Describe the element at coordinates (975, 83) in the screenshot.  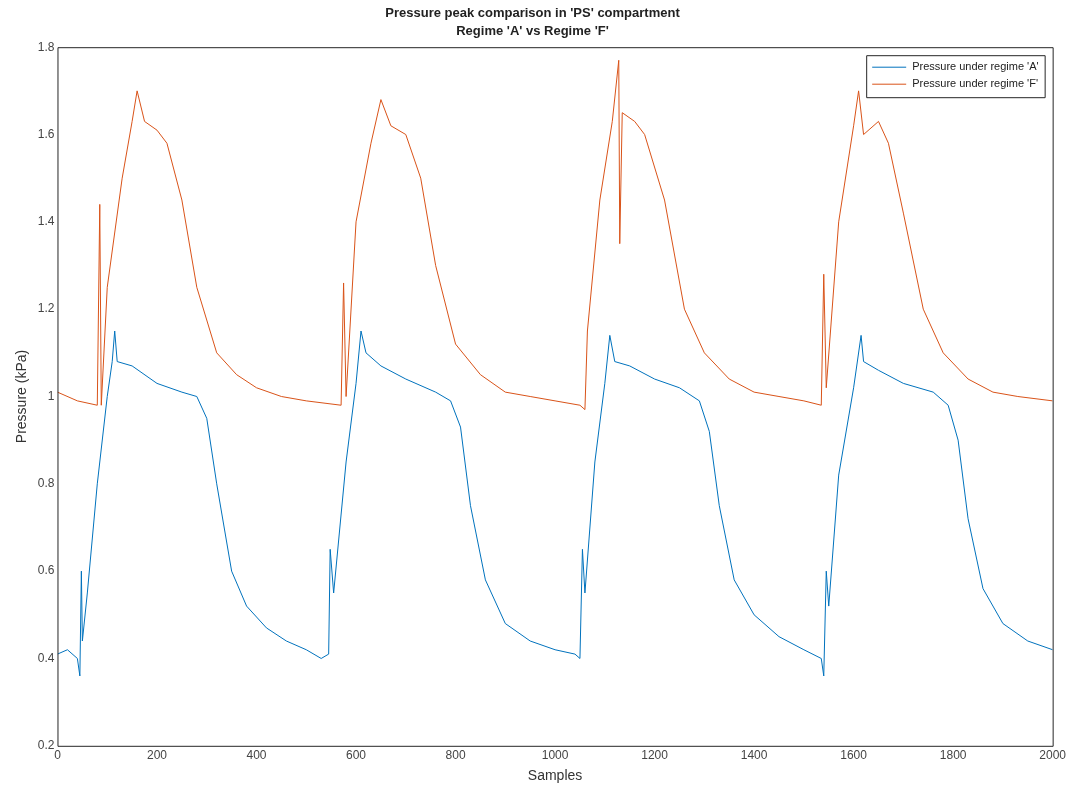
I see `legend-label: Pressure under regime 'F'` at that location.